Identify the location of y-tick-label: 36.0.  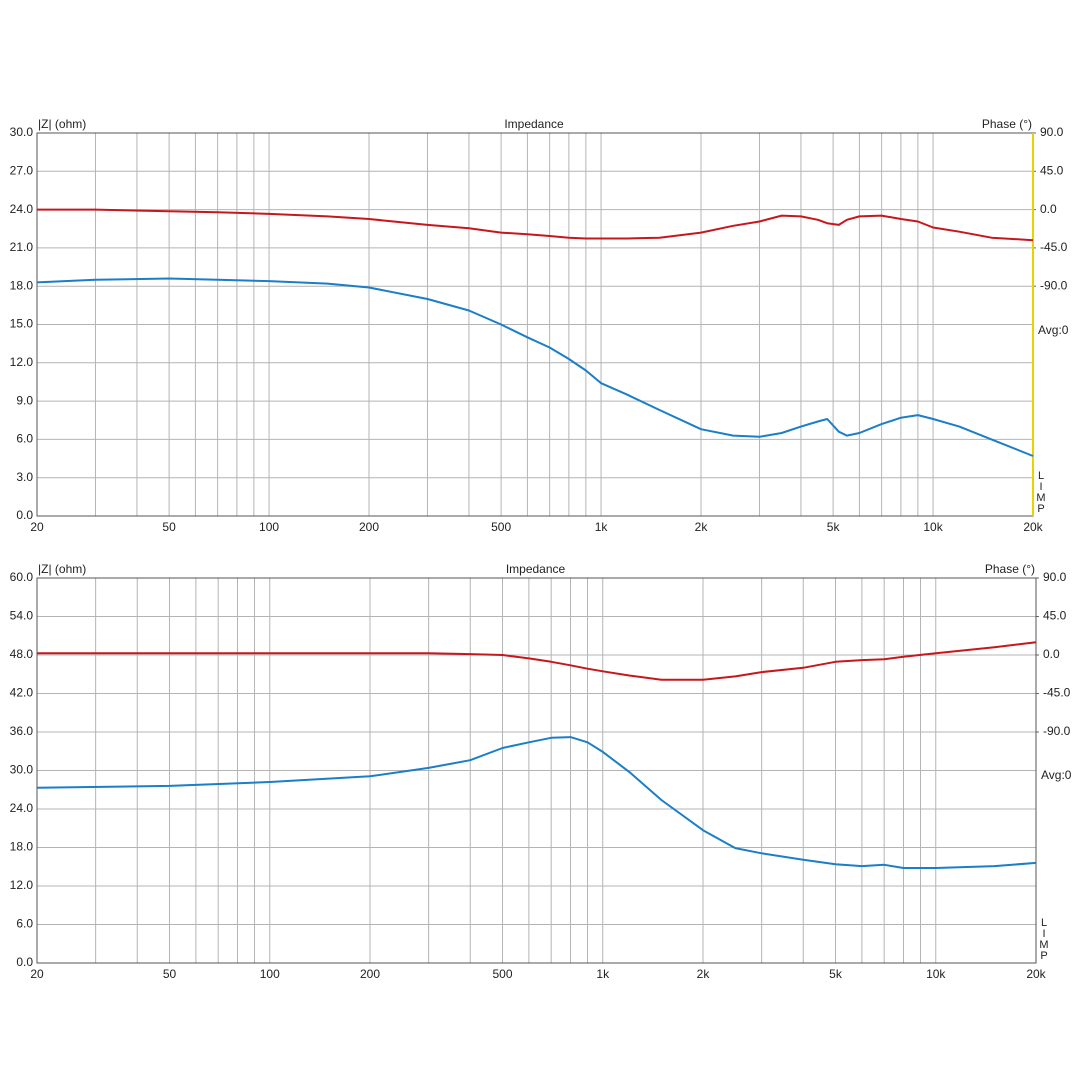
(22, 731).